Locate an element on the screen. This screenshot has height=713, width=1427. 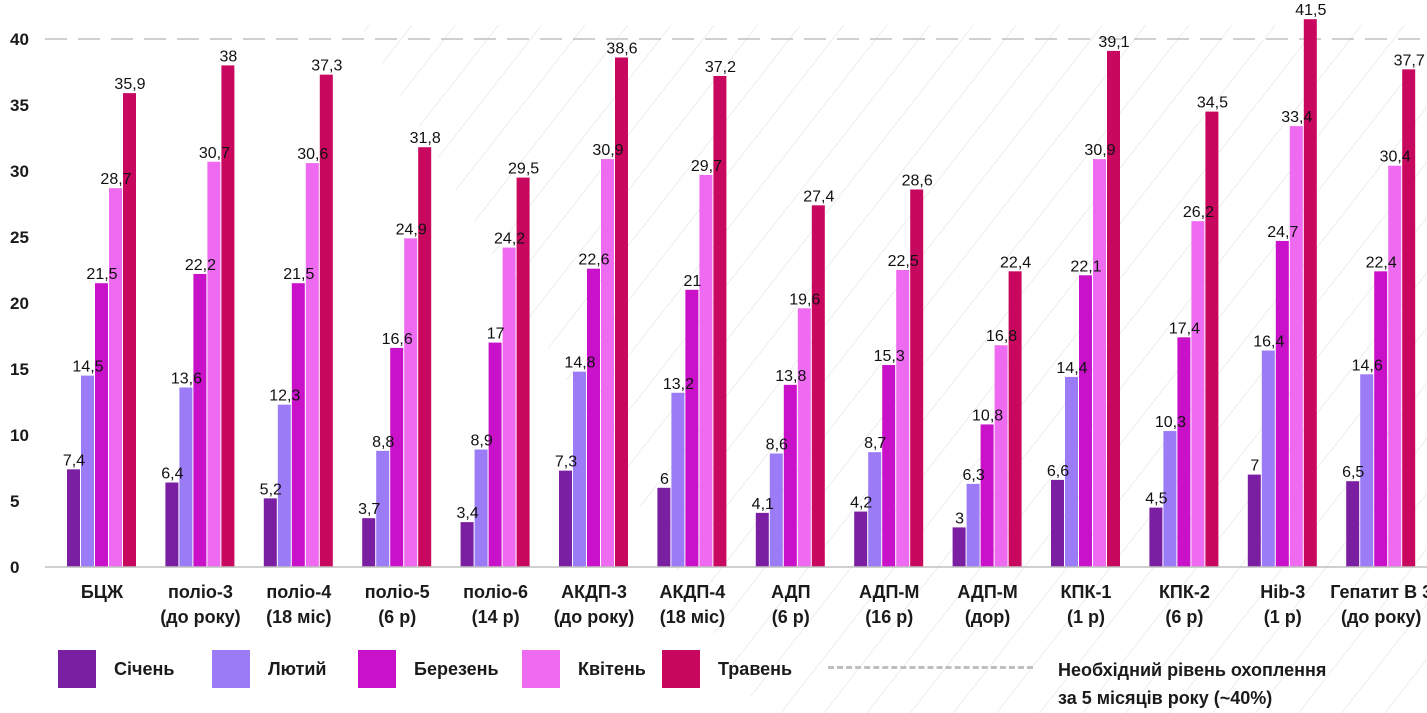
x-tick-label: АДП-М is located at coordinates (987, 592).